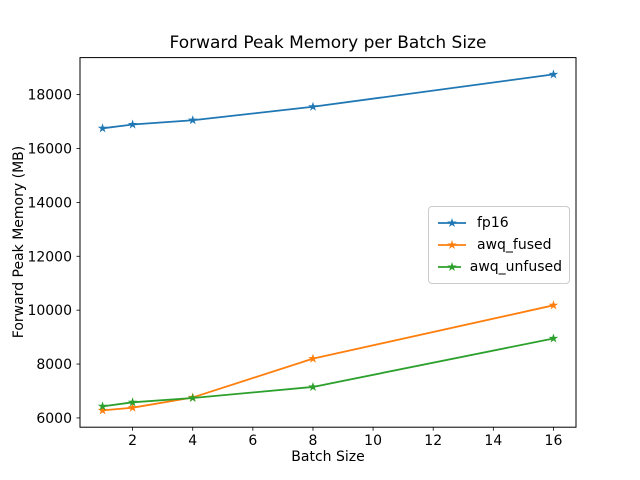 This screenshot has height=480, width=640. Describe the element at coordinates (327, 457) in the screenshot. I see `x-axis-label: Batch Size` at that location.